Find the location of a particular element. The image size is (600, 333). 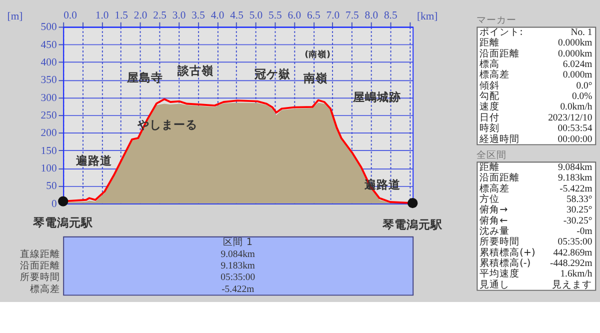

y-tick-label: 450 is located at coordinates (48, 44).